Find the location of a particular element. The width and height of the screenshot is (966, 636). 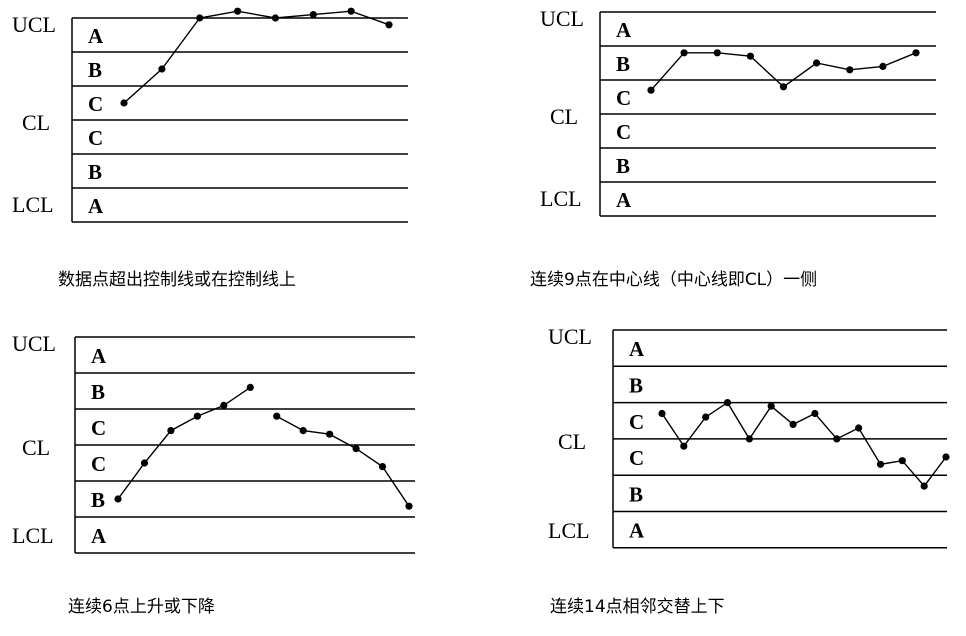

chart-caption: 连续6点上升或下降 is located at coordinates (141, 607).